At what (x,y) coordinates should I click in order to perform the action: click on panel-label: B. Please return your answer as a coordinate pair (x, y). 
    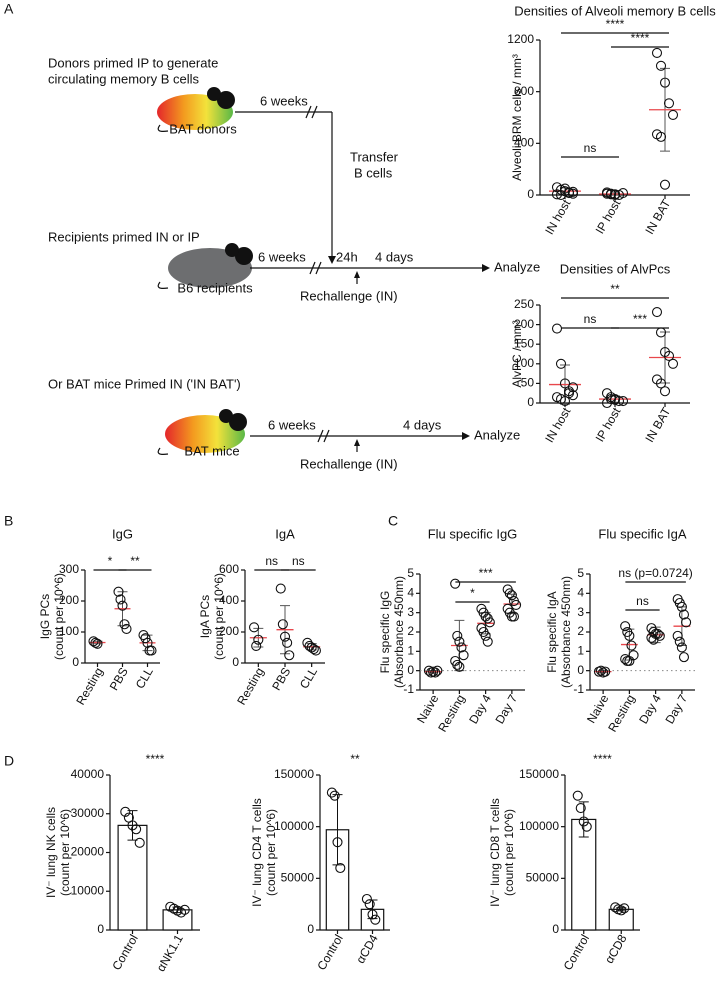
    Looking at the image, I should click on (8, 521).